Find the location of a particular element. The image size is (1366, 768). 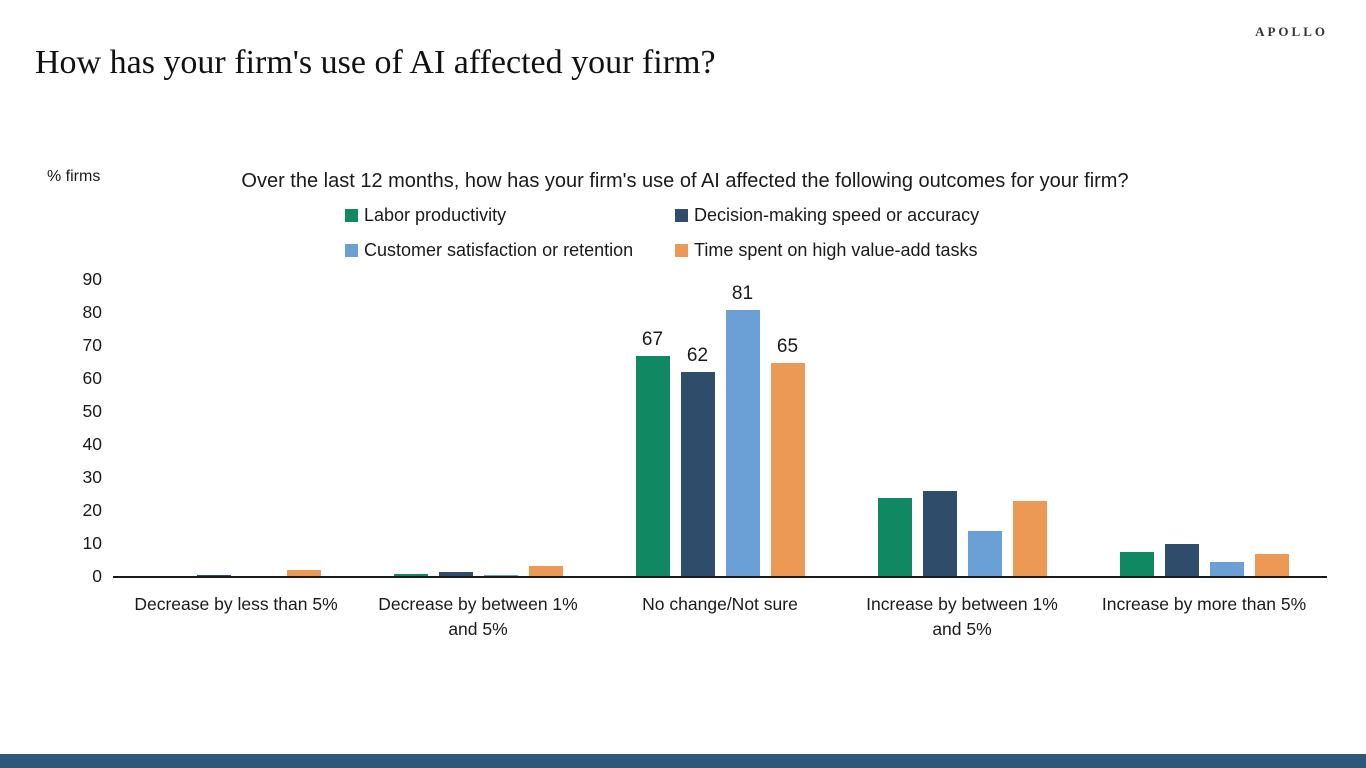

bar: 67 is located at coordinates (652, 453).